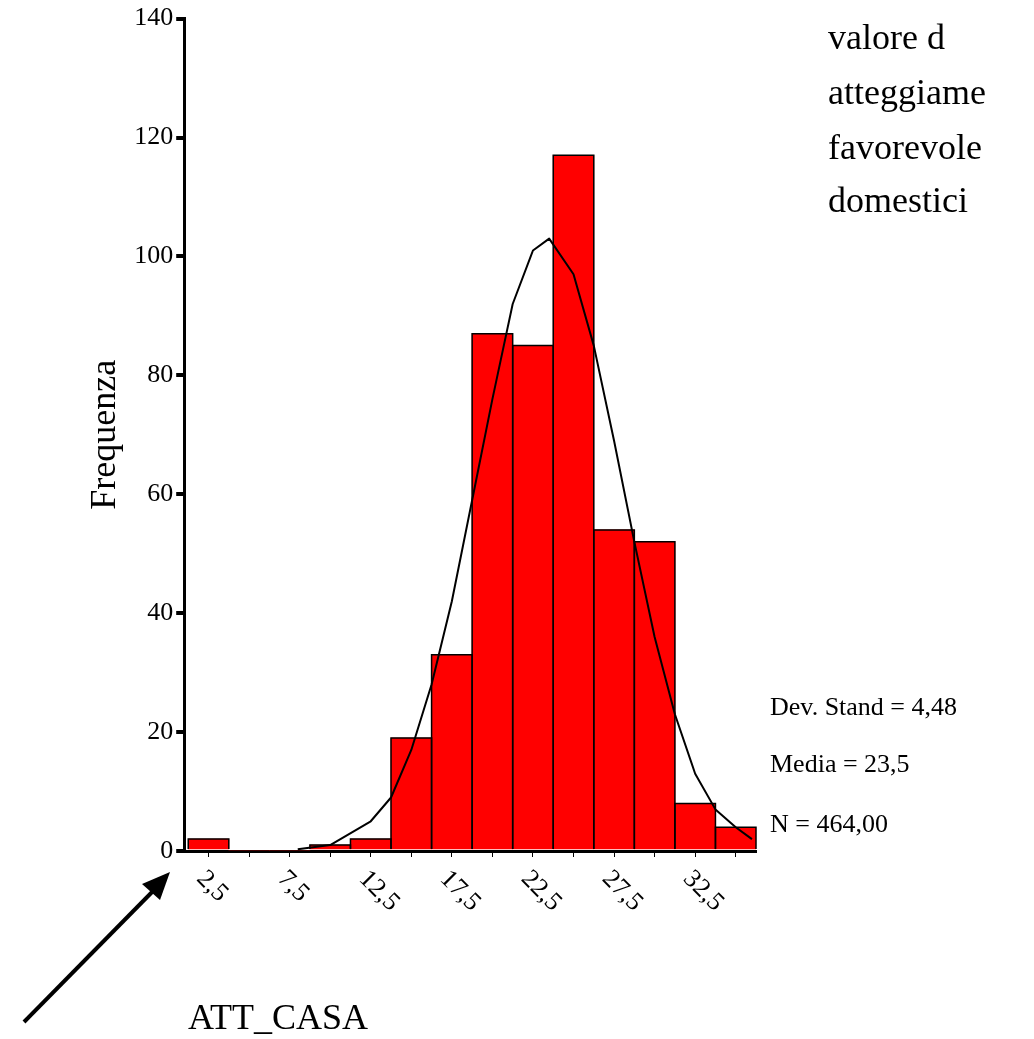 This screenshot has height=1039, width=1034. What do you see at coordinates (154, 17) in the screenshot?
I see `y-tick-label: 140` at bounding box center [154, 17].